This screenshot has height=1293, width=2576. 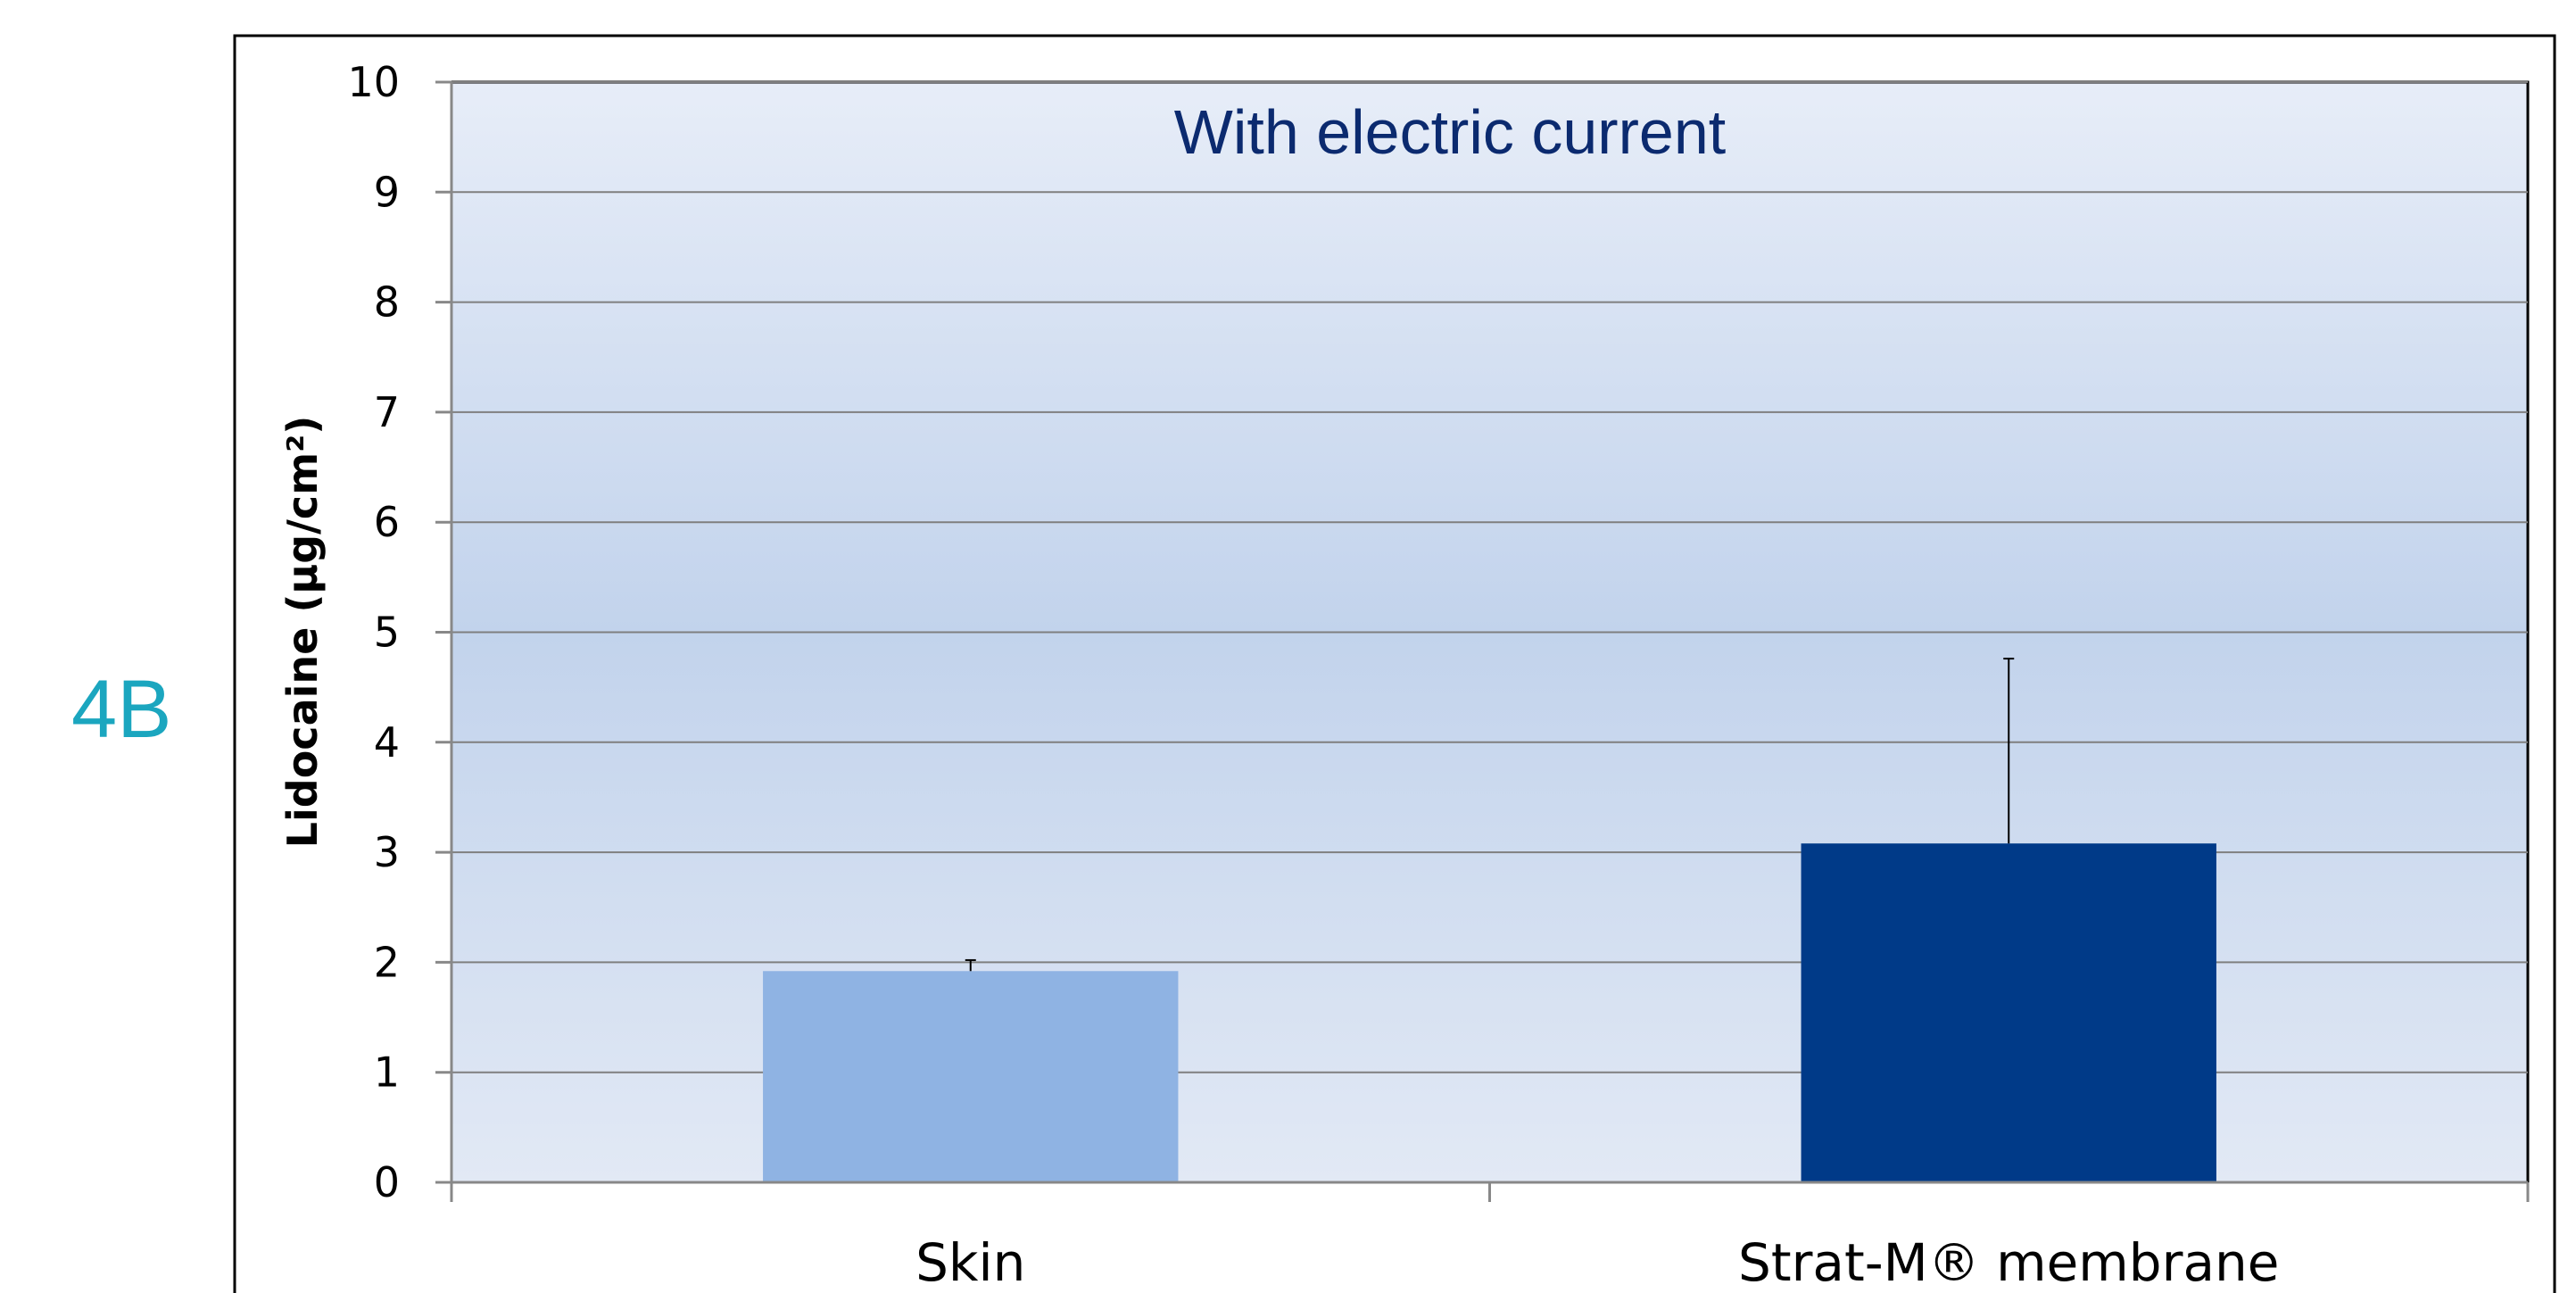 I want to click on y-axis-ticks: 0 1 2 3 4 5 6 7 8 9 10, so click(x=399, y=632).